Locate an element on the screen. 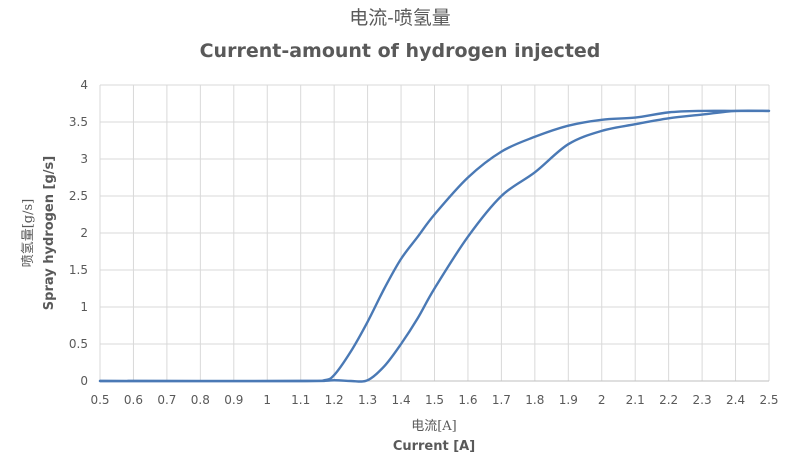  x-tick-label: 0.6 is located at coordinates (133, 400).